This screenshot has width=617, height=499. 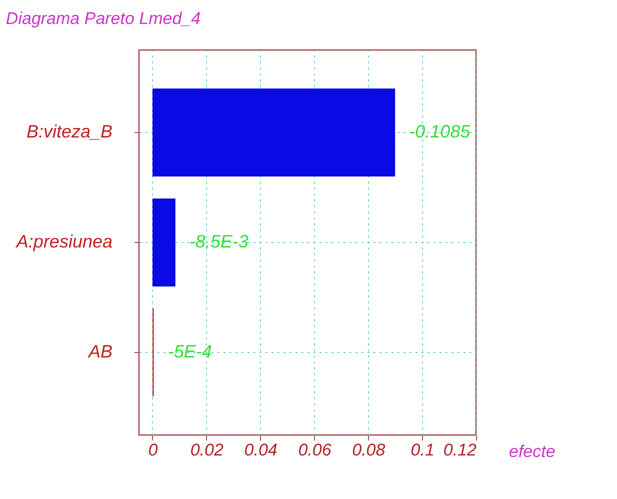 What do you see at coordinates (369, 450) in the screenshot?
I see `x-tick-label: 0.08` at bounding box center [369, 450].